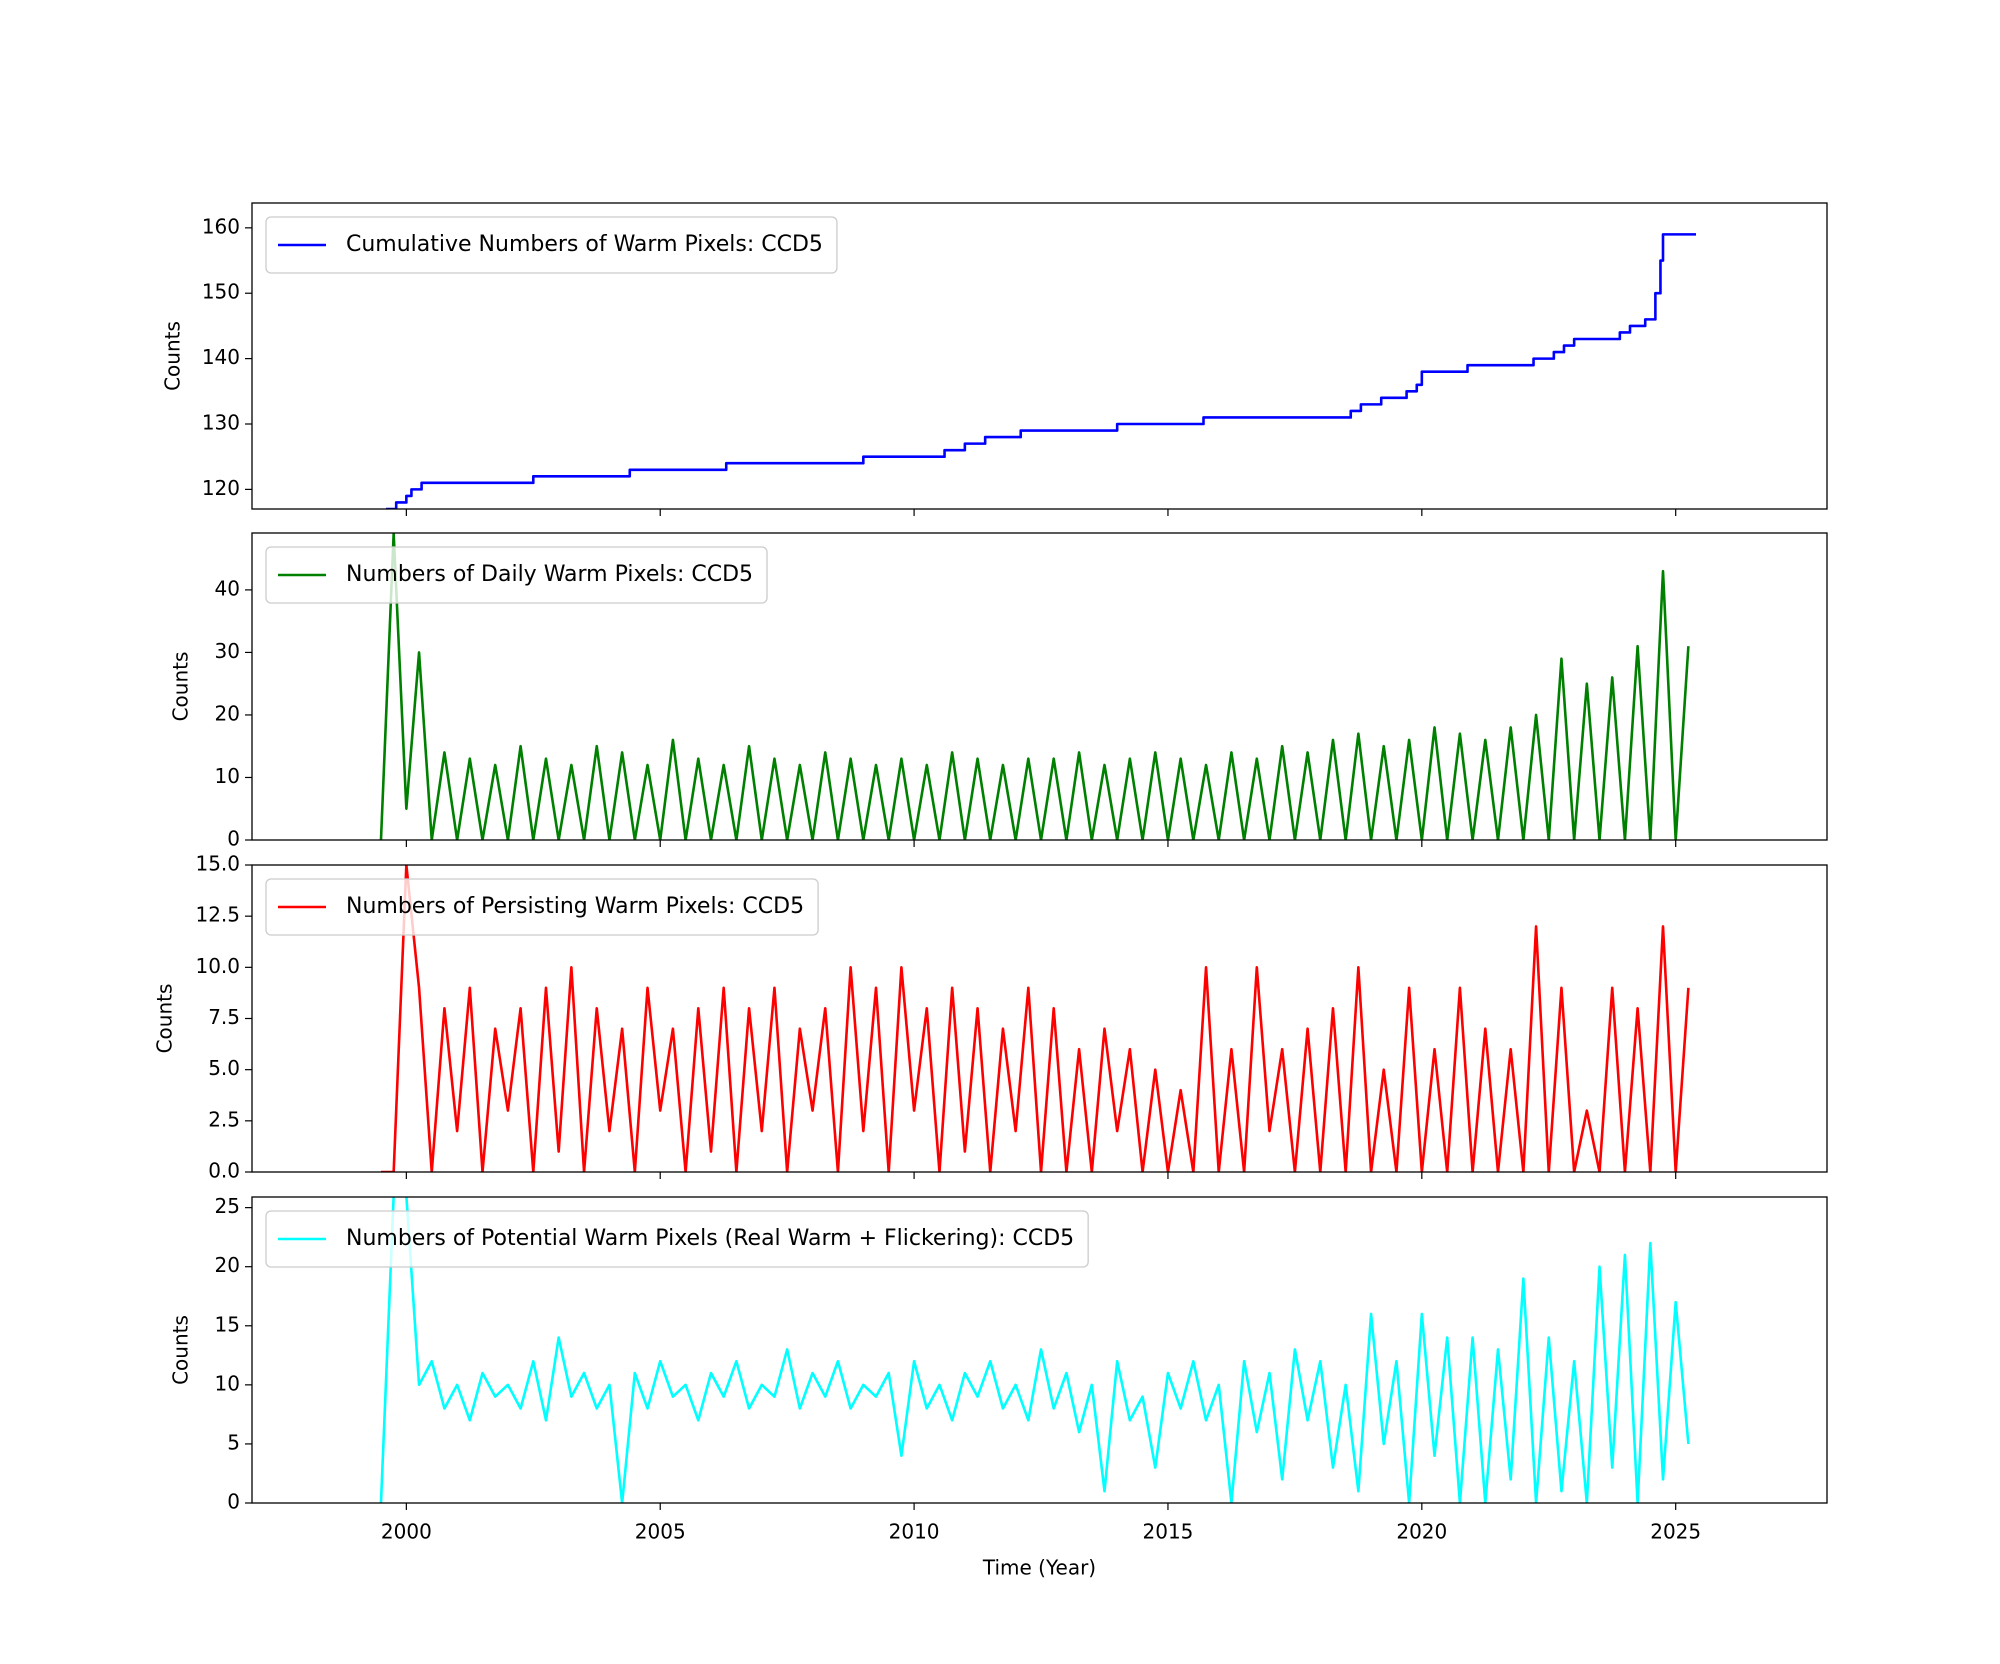 Image resolution: width=2000 pixels, height=1664 pixels. Describe the element at coordinates (1168, 1532) in the screenshot. I see `x-tick-label: 2015` at that location.